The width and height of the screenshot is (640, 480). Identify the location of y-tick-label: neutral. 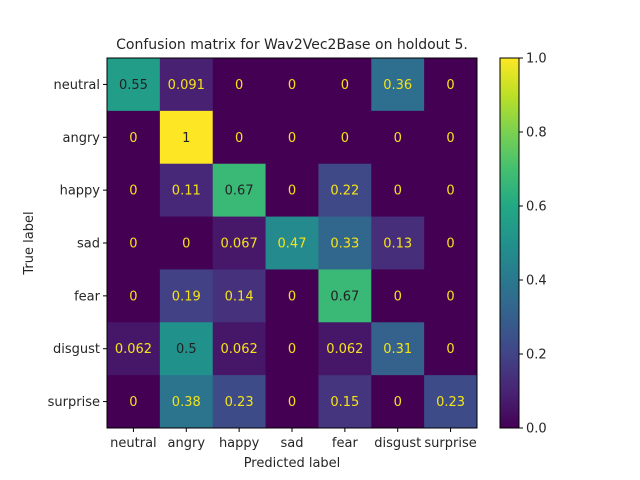
(77, 85).